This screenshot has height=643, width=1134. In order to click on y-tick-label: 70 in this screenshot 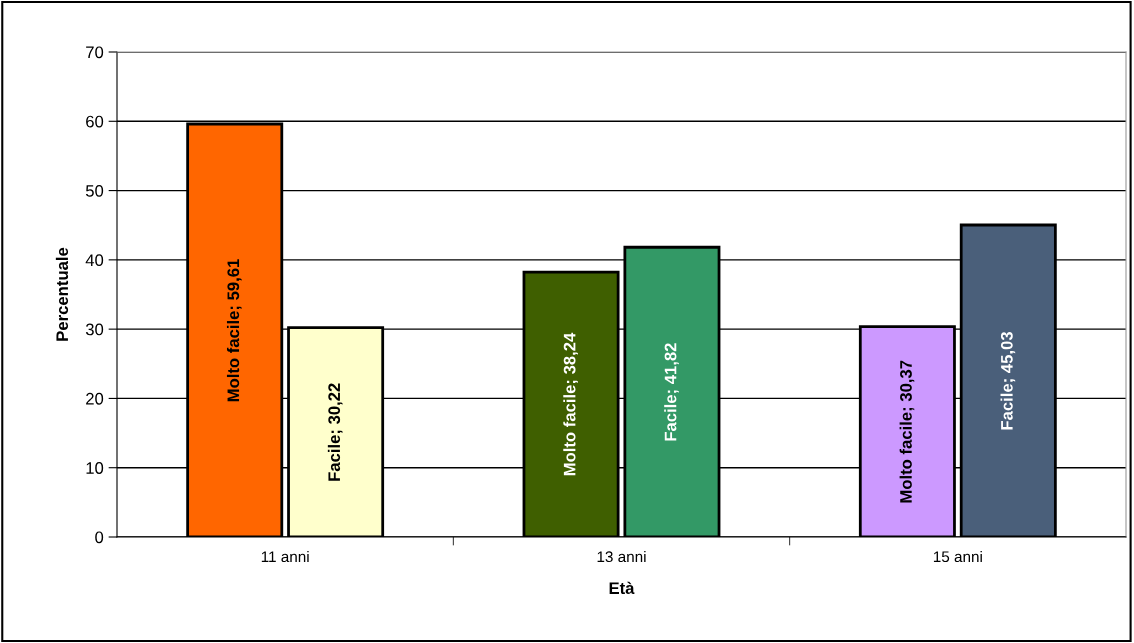, I will do `click(95, 52)`.